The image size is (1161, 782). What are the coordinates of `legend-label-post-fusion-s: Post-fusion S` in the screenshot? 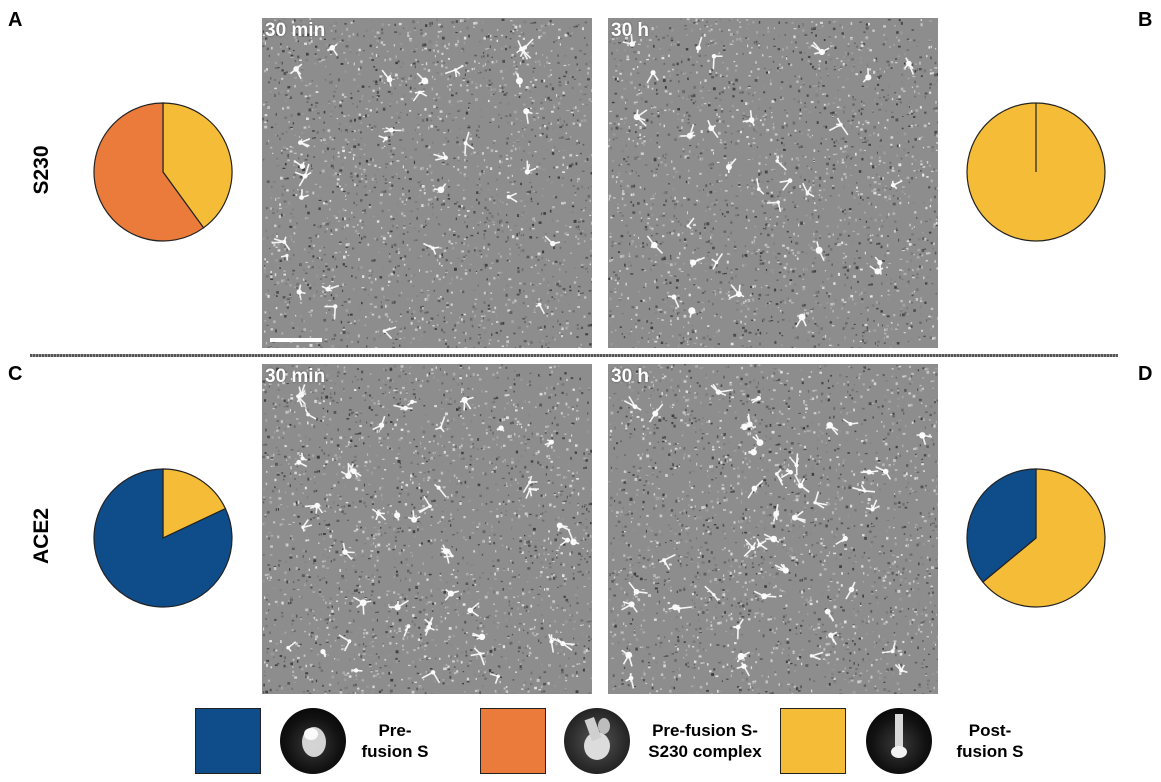 It's located at (990, 741).